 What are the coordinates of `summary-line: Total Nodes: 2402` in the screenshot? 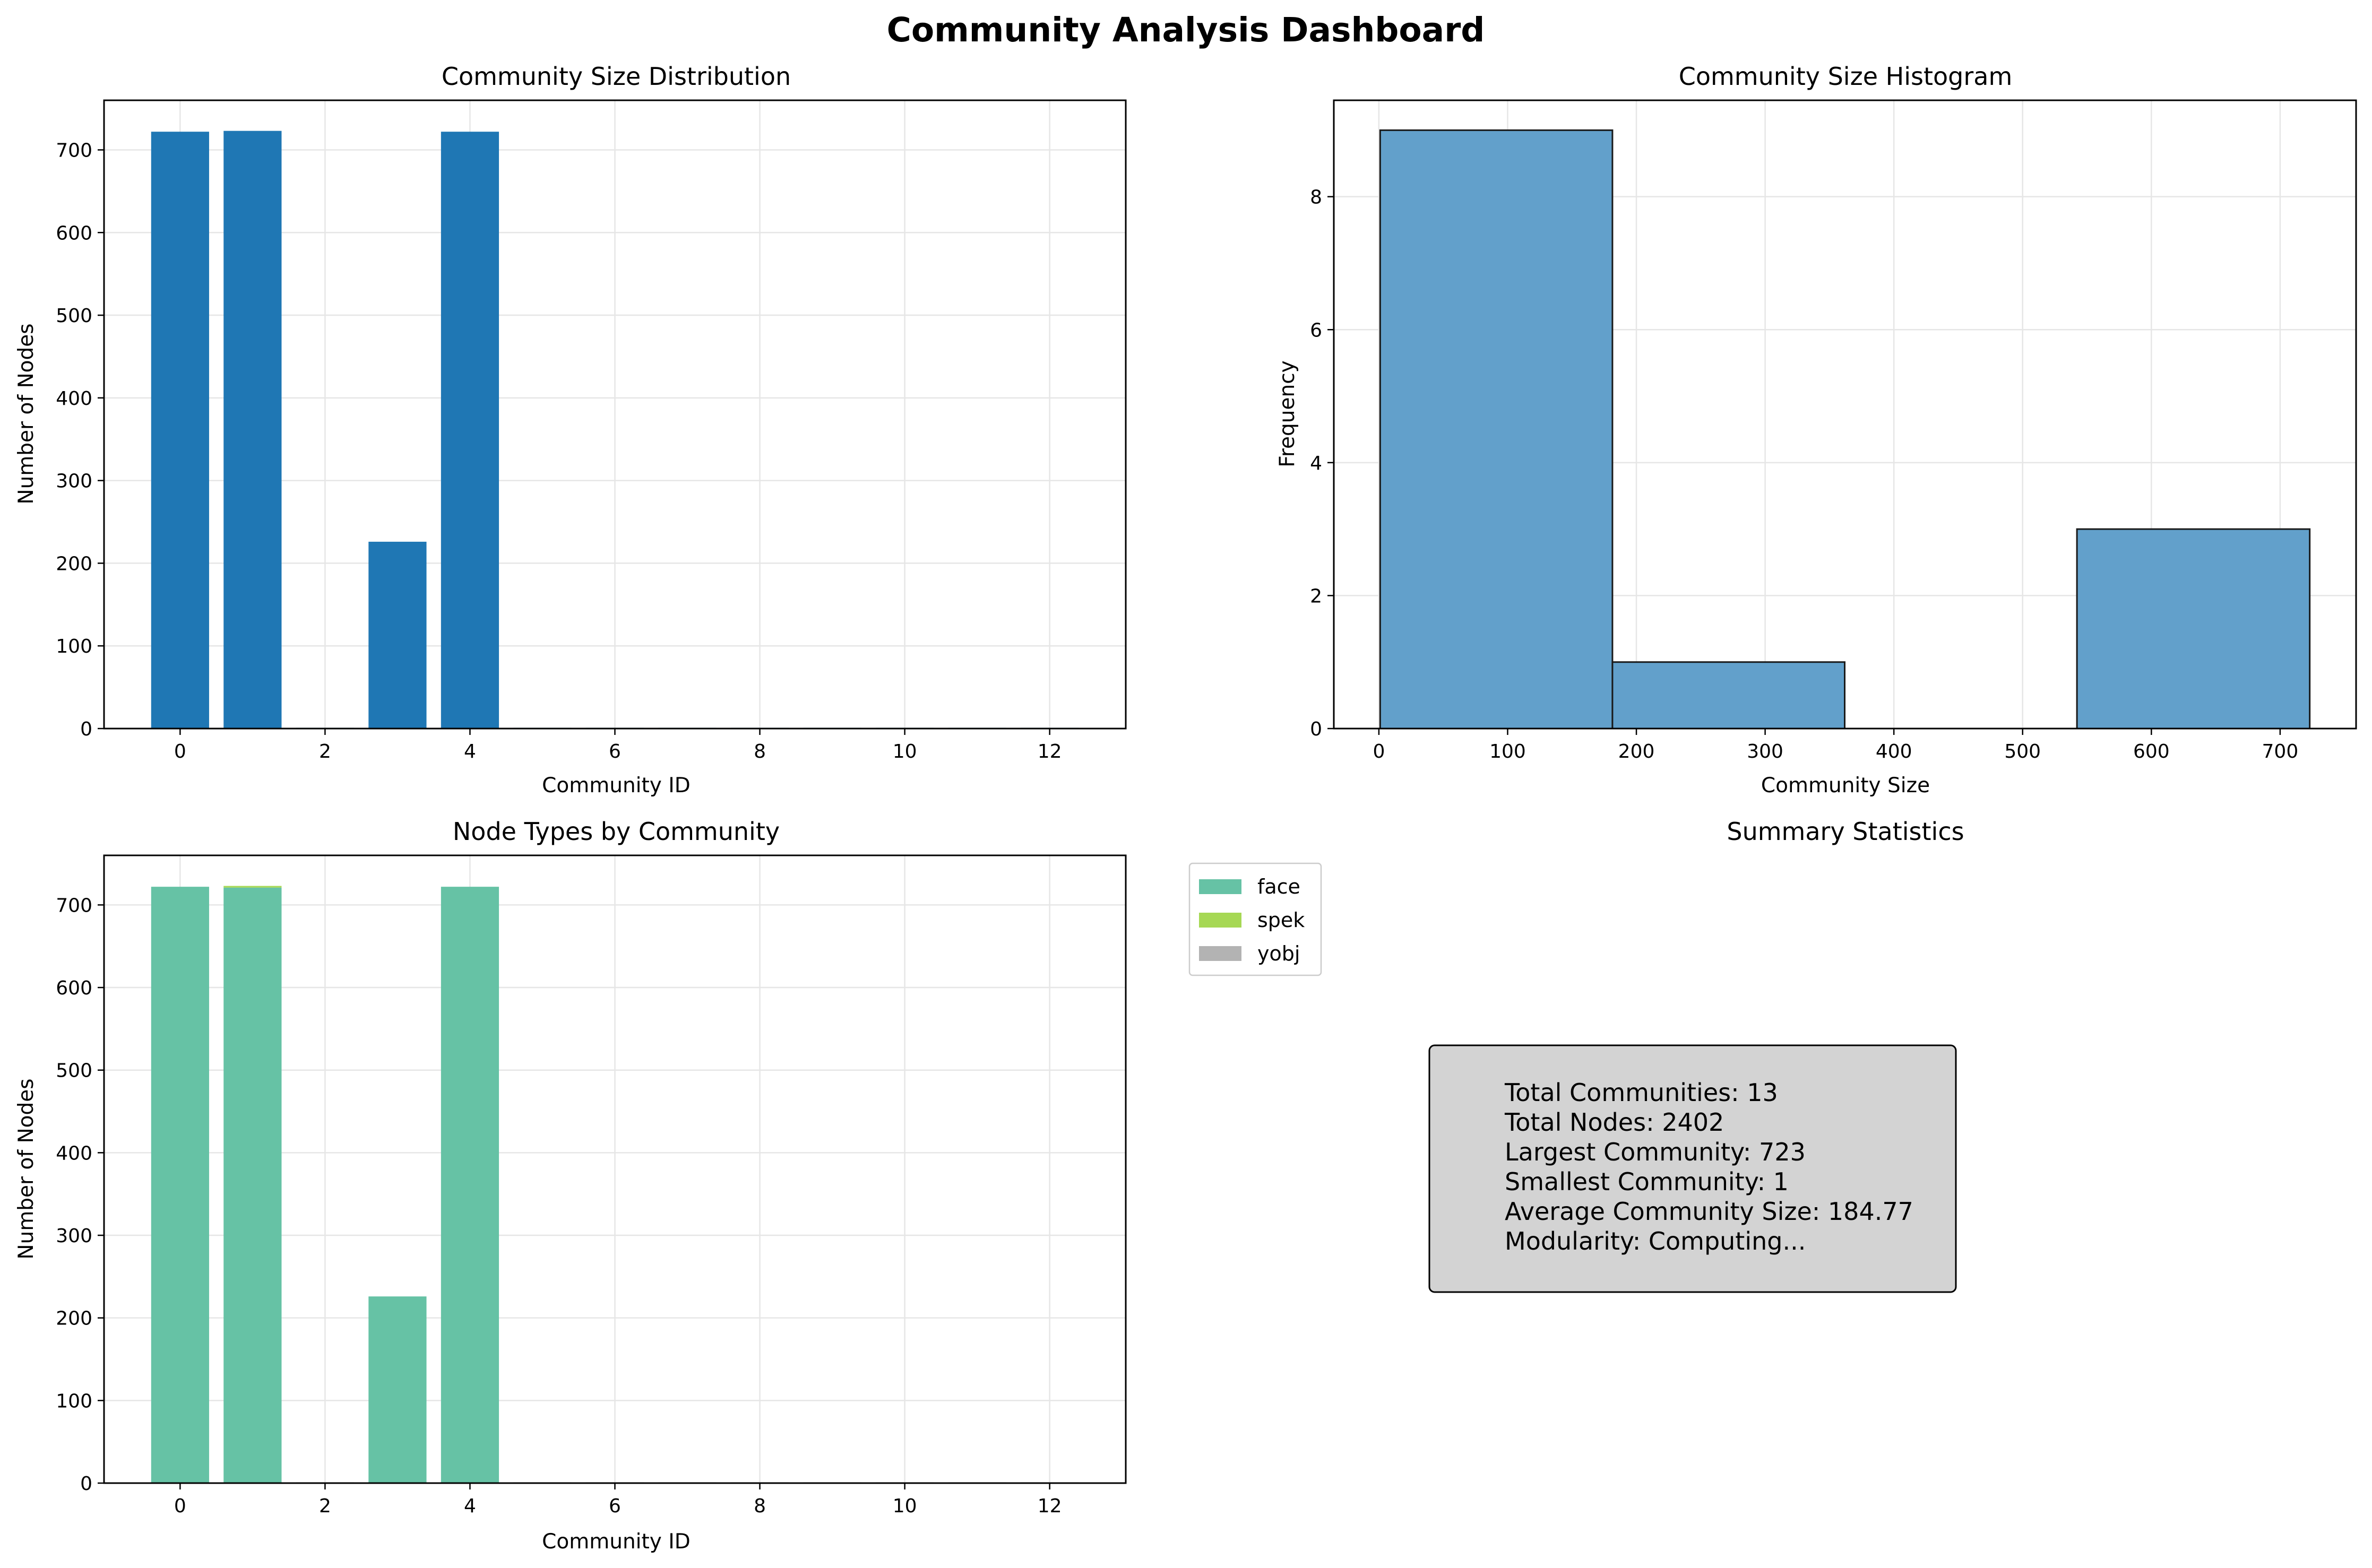 It's located at (1614, 1122).